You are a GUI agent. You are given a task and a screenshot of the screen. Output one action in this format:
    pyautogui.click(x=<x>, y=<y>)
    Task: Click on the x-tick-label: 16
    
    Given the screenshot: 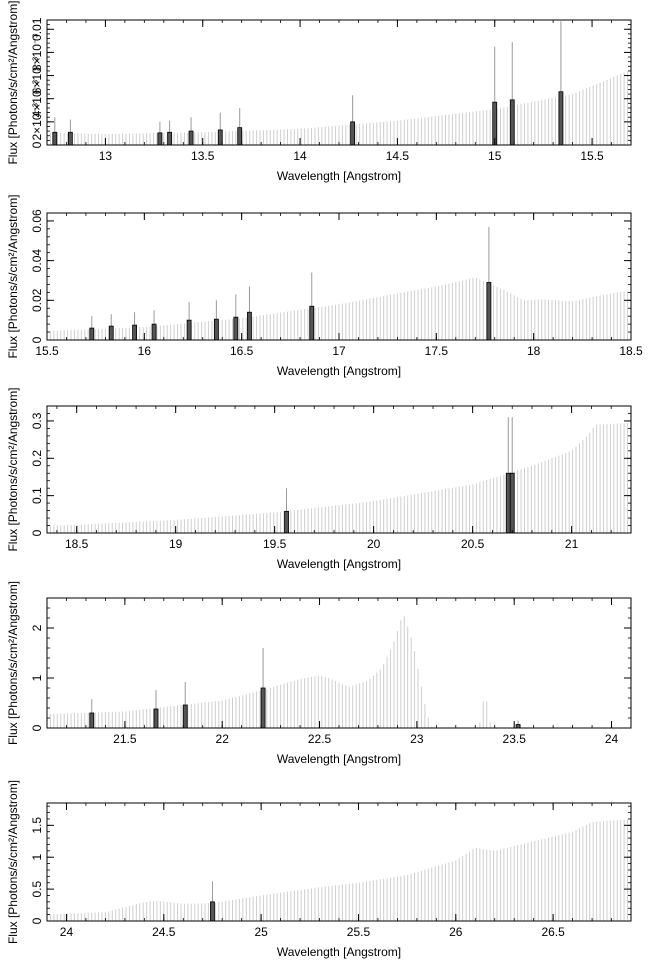 What is the action you would take?
    pyautogui.click(x=145, y=351)
    